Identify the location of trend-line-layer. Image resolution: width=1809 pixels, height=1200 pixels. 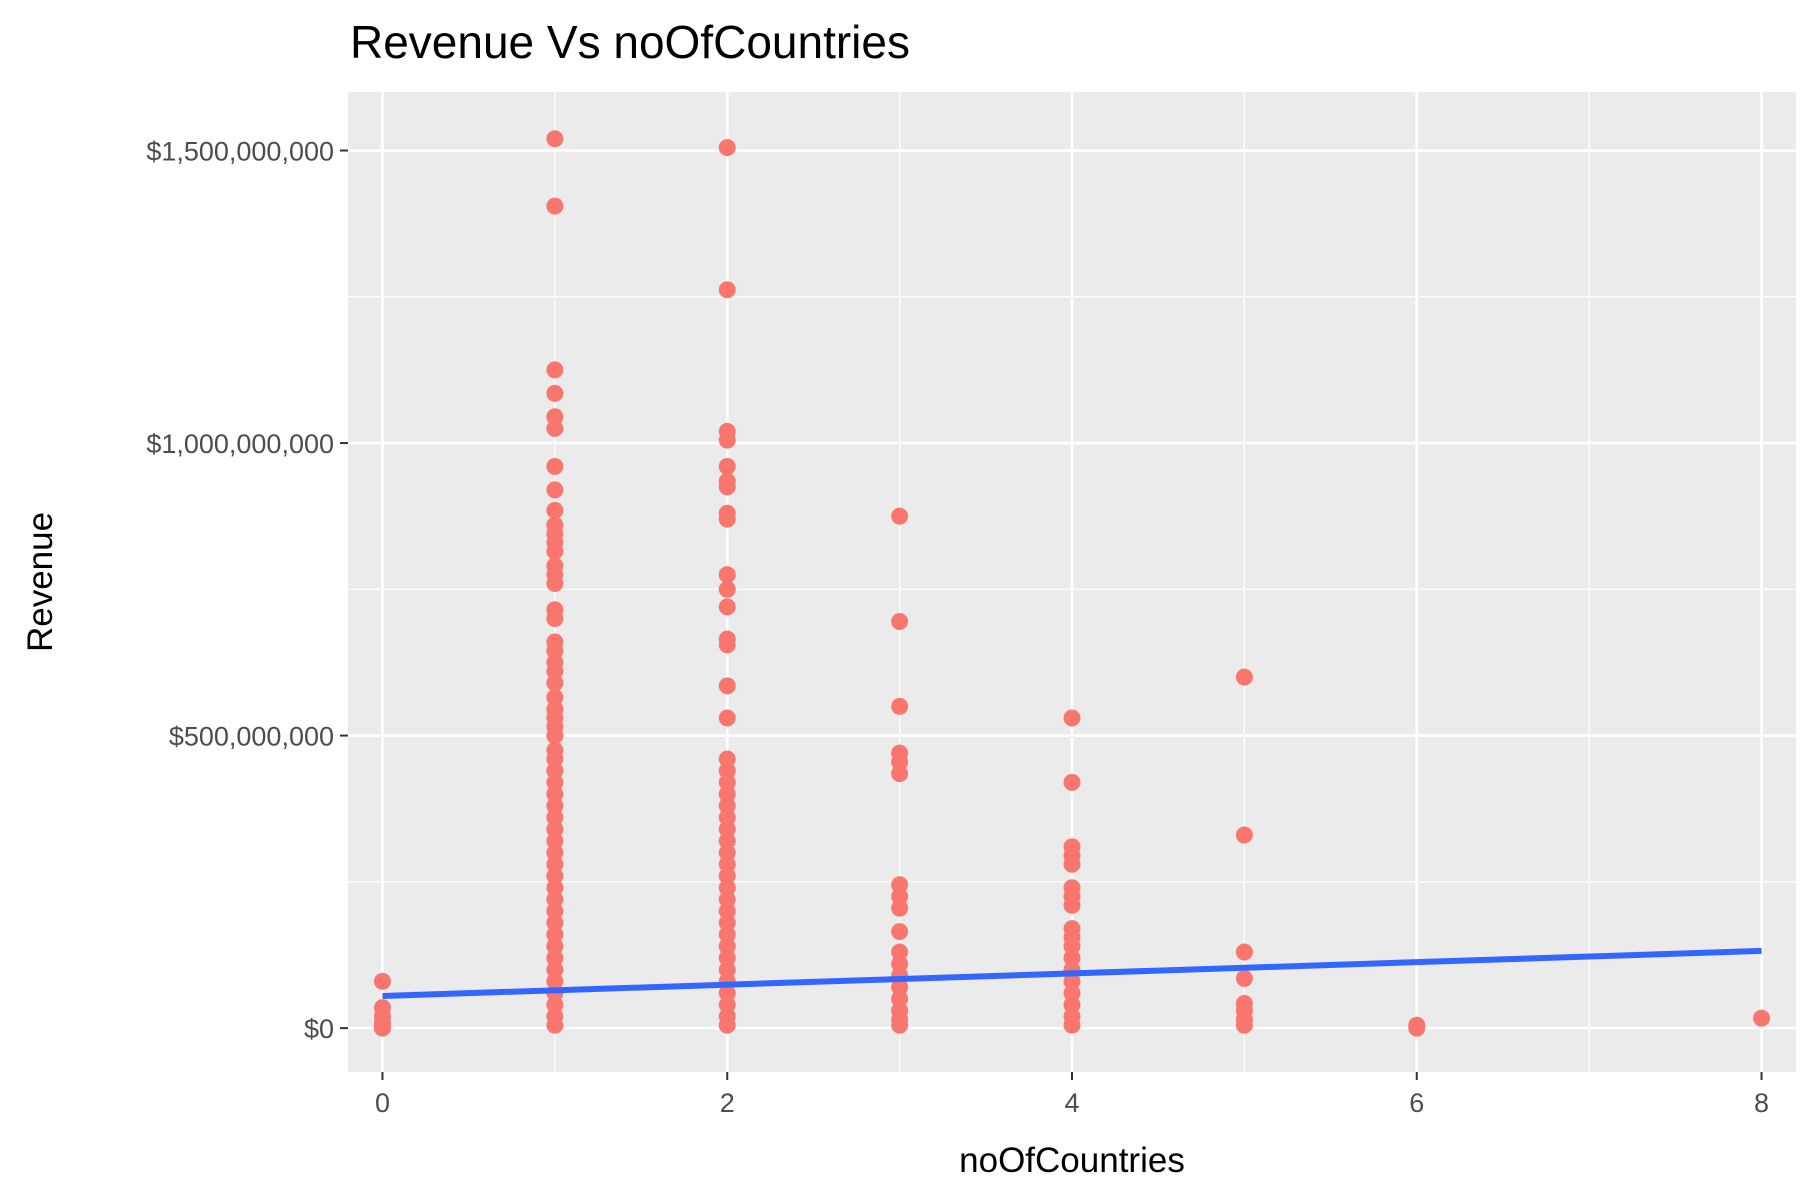
(1072, 973).